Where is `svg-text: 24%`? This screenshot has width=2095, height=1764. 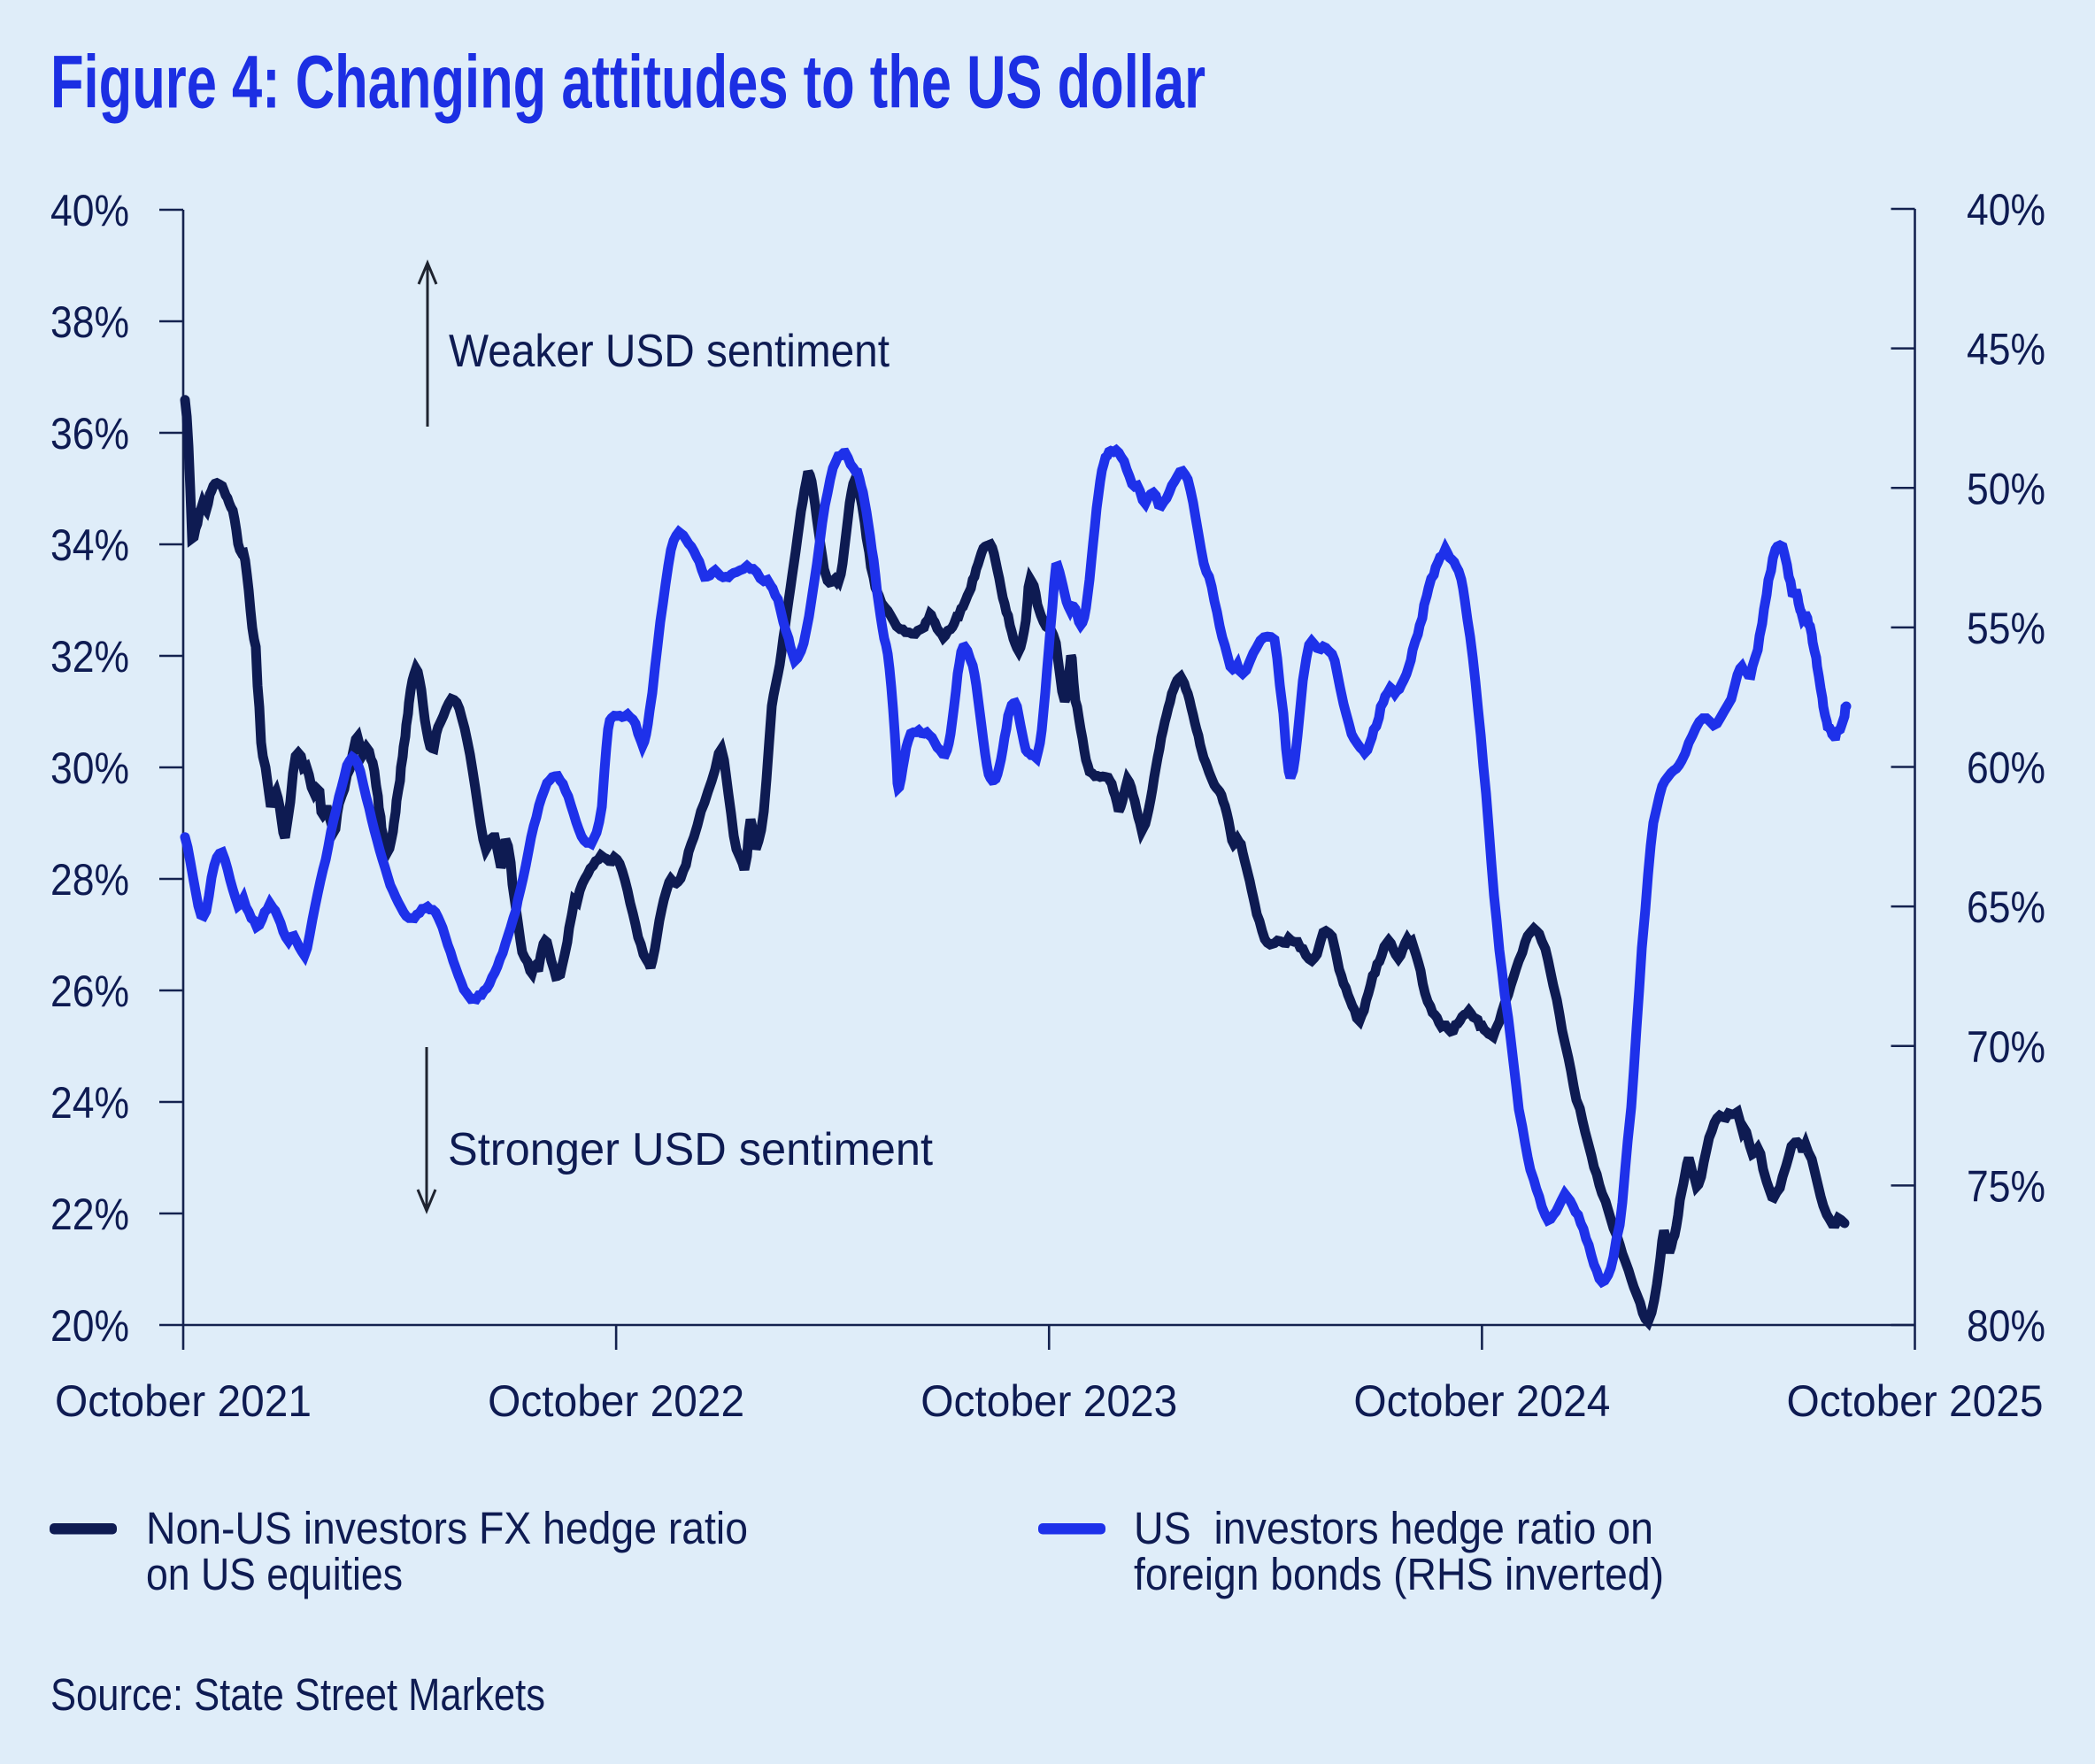
svg-text: 24% is located at coordinates (89, 1103).